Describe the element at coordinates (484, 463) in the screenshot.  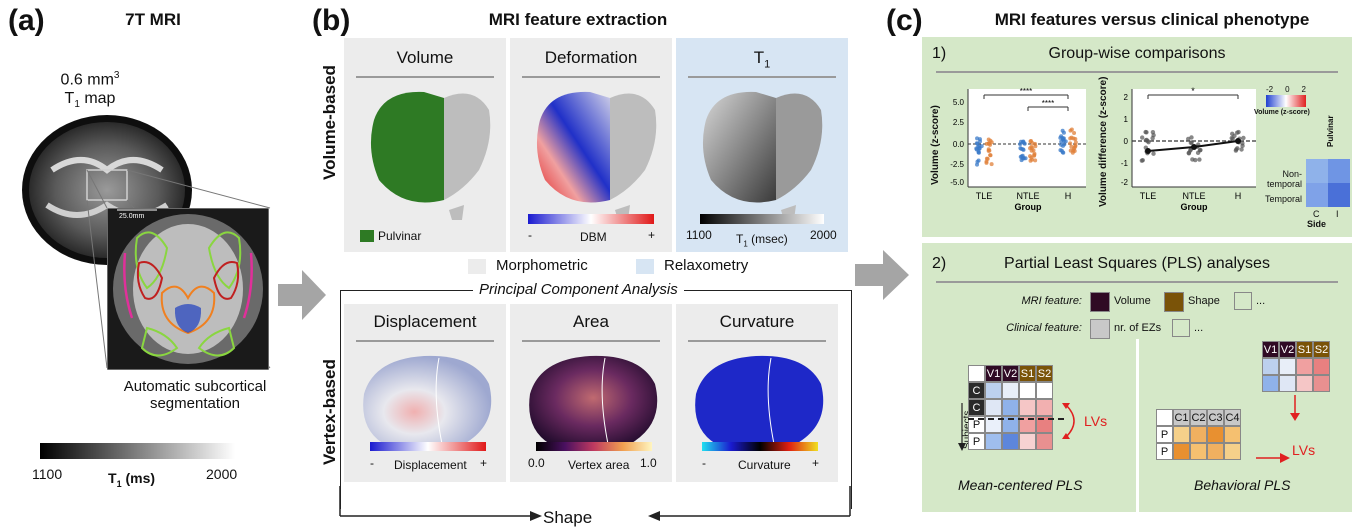
I see `displacement-plus: +` at that location.